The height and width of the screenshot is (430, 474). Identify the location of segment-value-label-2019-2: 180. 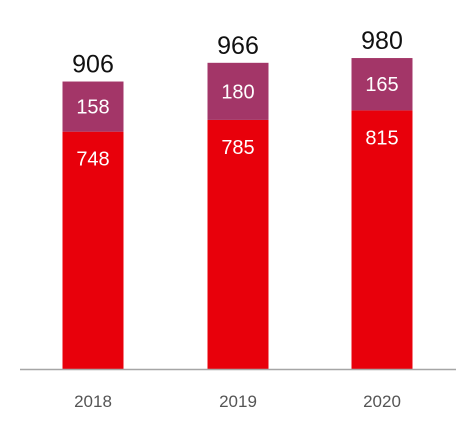
(237, 92).